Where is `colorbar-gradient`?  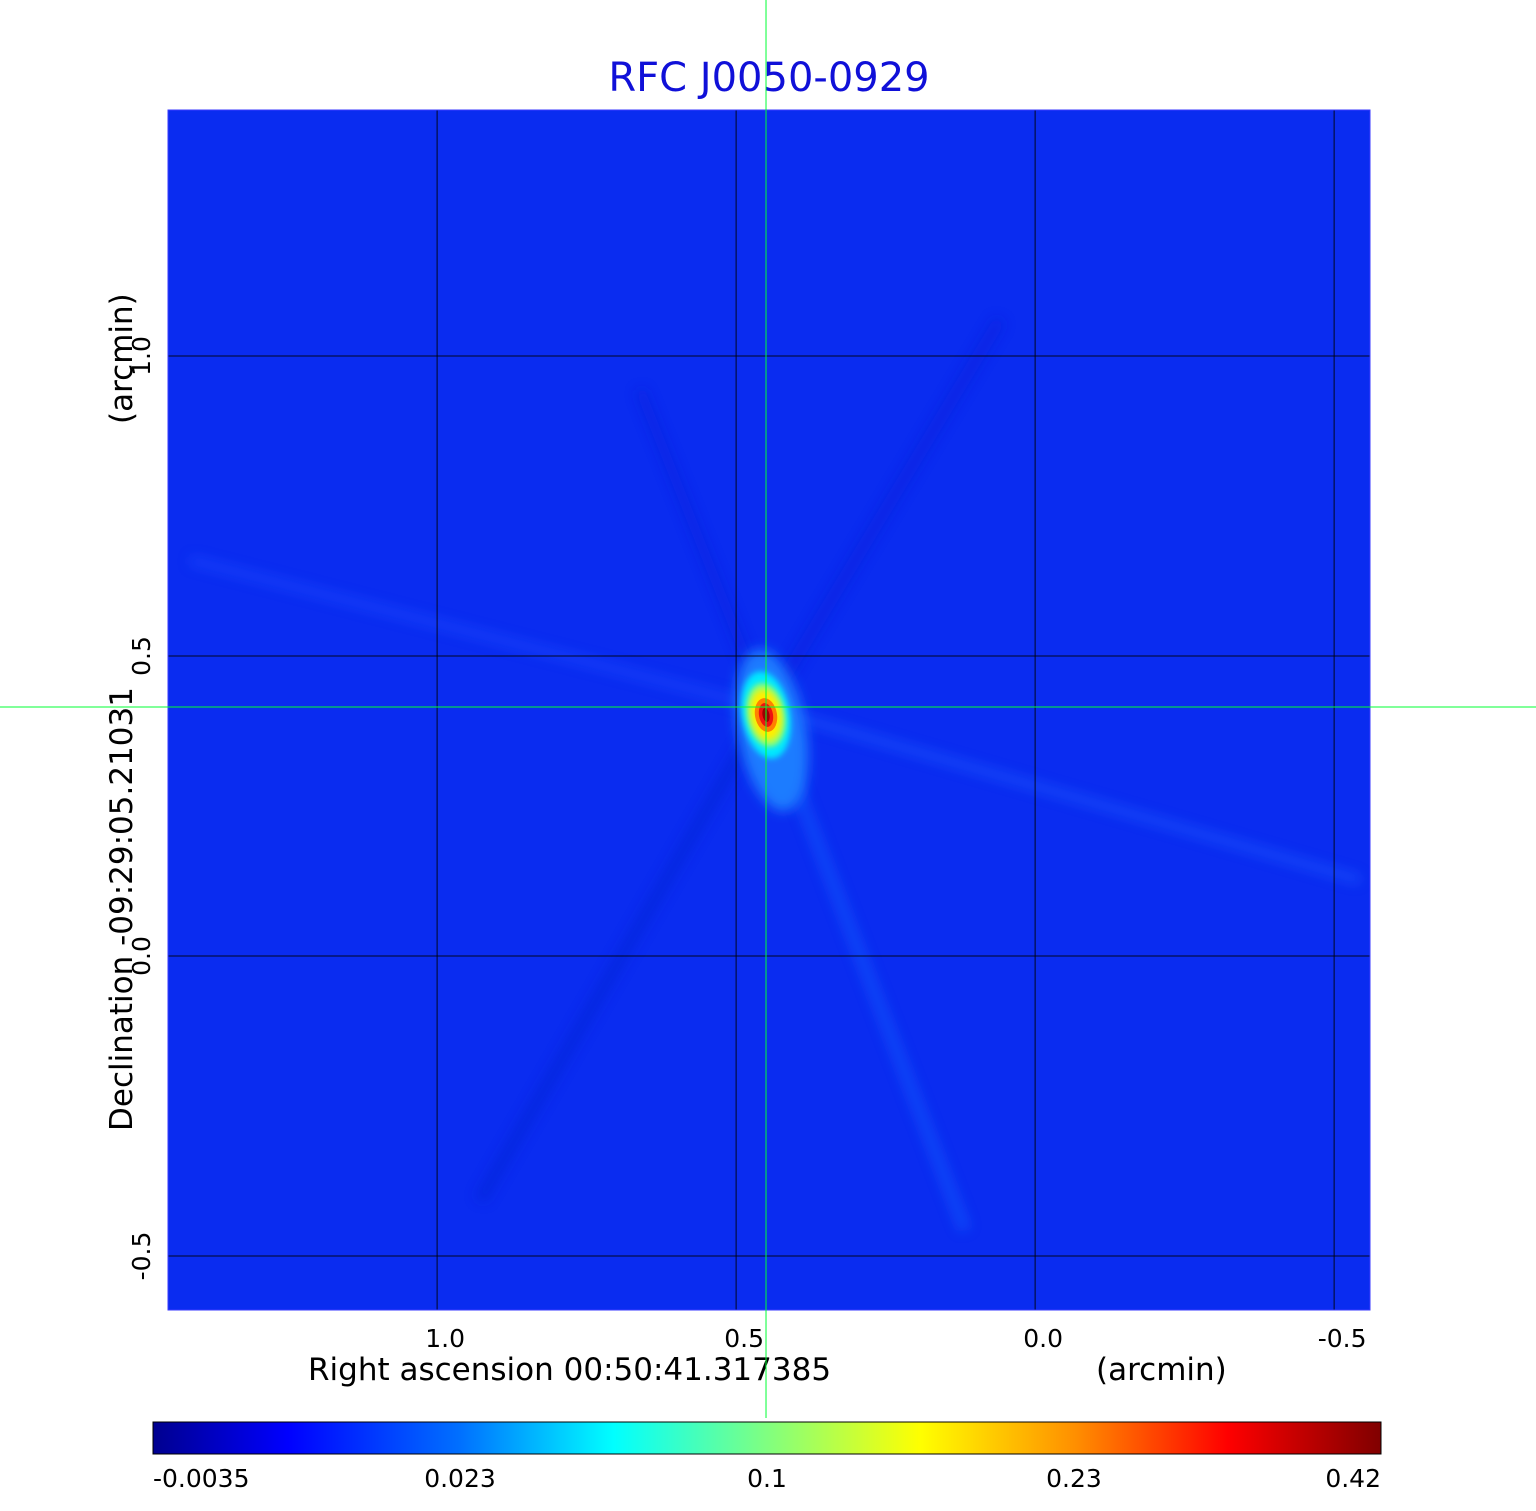 colorbar-gradient is located at coordinates (767, 1438).